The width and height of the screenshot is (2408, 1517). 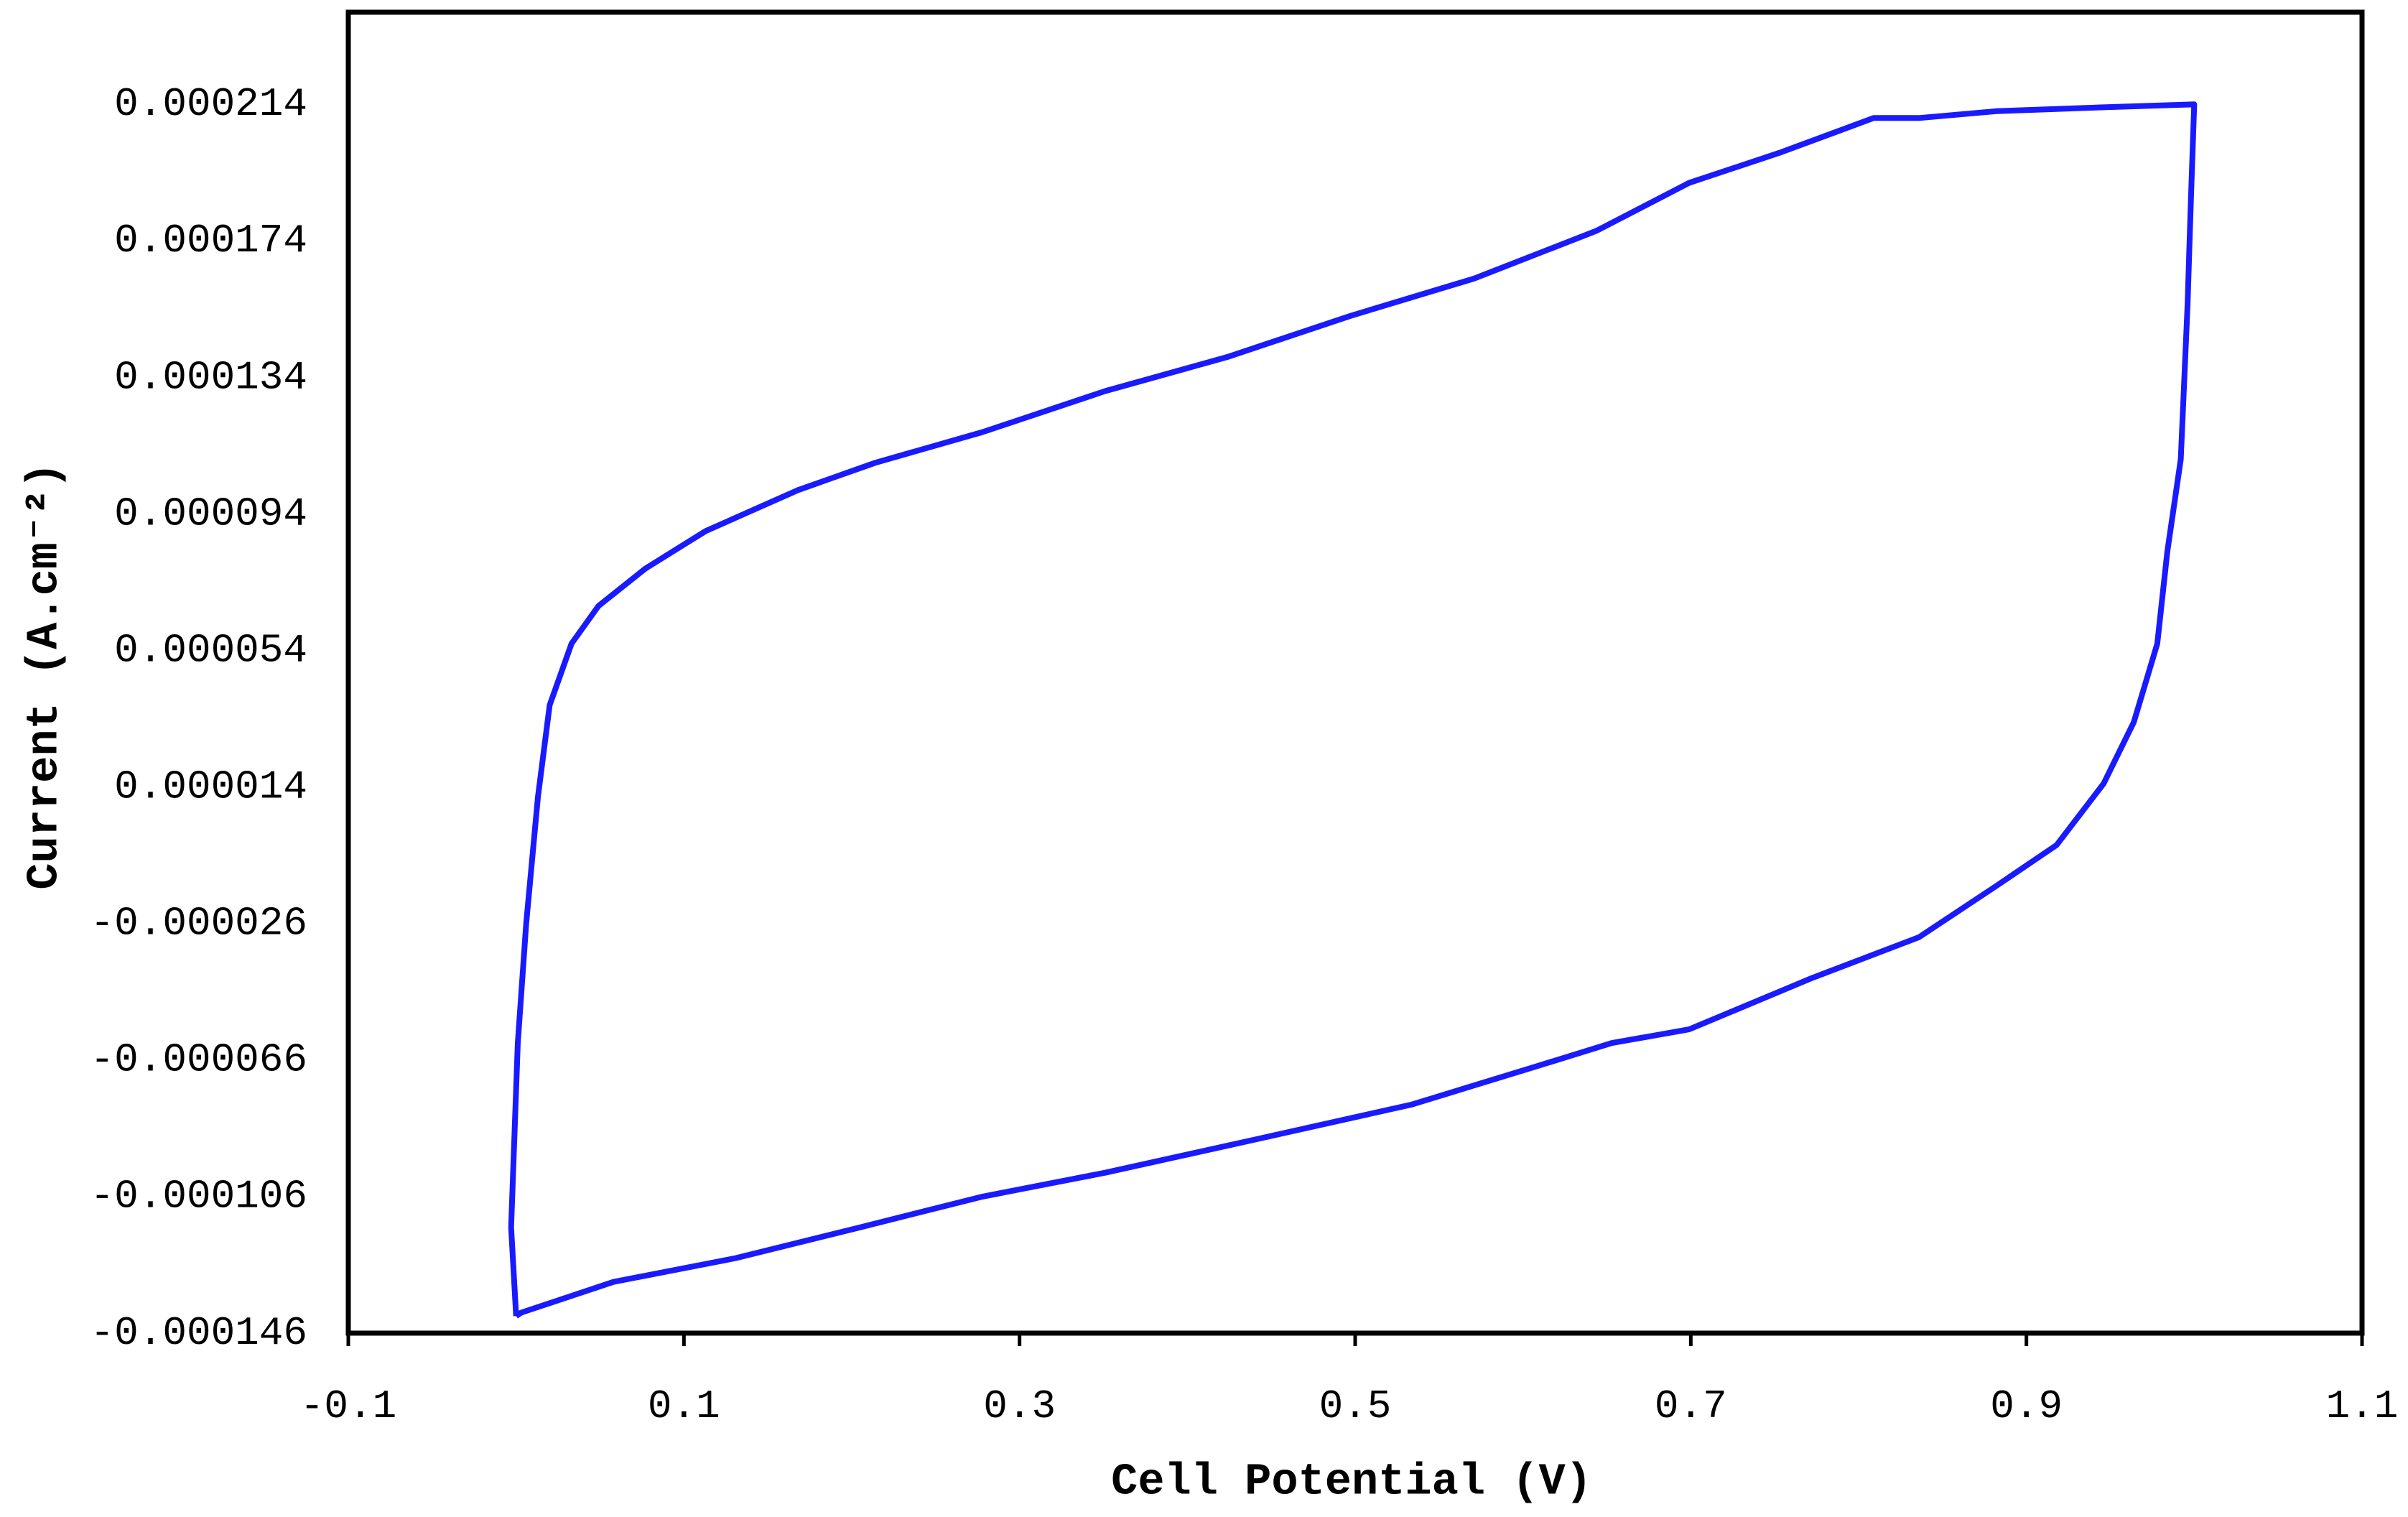 What do you see at coordinates (44, 675) in the screenshot?
I see `y-axis-title: Current (A.cm⁻²)` at bounding box center [44, 675].